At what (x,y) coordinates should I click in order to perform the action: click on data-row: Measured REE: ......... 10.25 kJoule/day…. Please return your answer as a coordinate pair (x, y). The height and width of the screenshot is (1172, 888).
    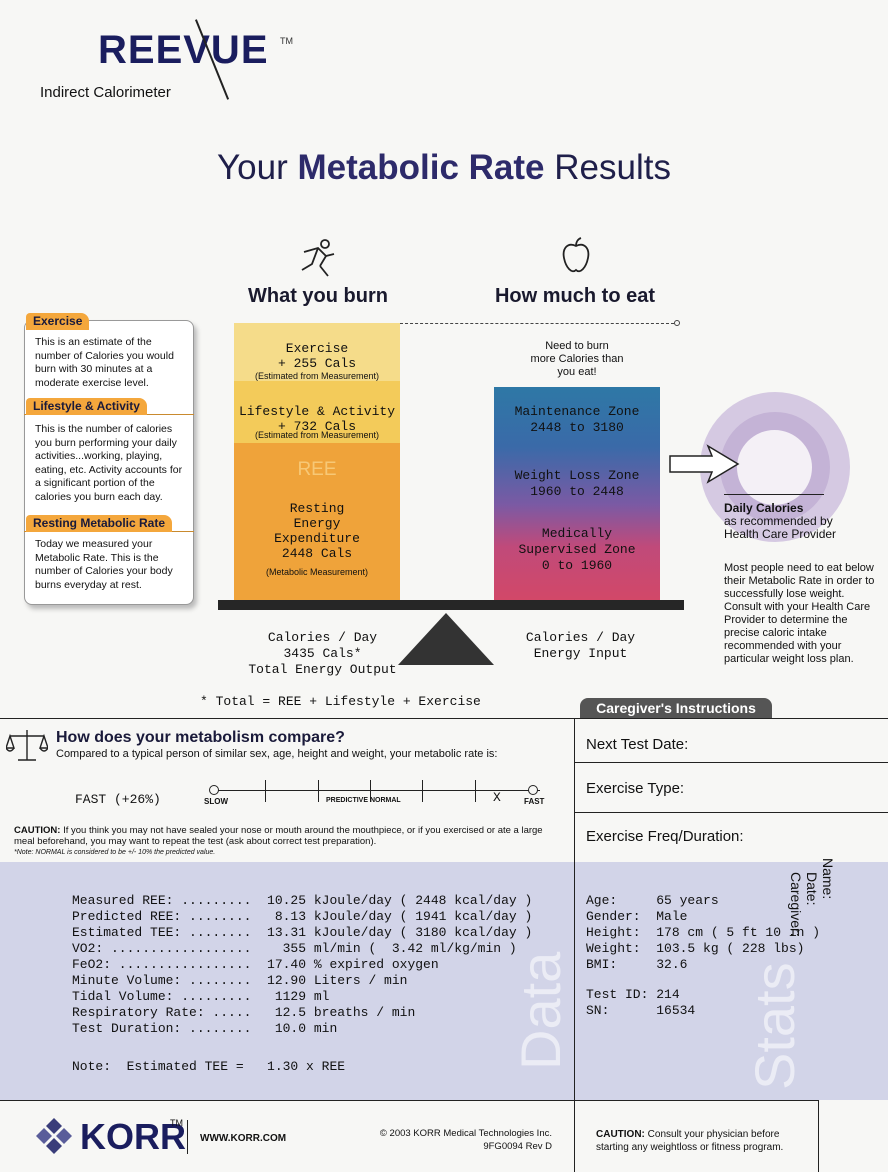
    Looking at the image, I should click on (302, 900).